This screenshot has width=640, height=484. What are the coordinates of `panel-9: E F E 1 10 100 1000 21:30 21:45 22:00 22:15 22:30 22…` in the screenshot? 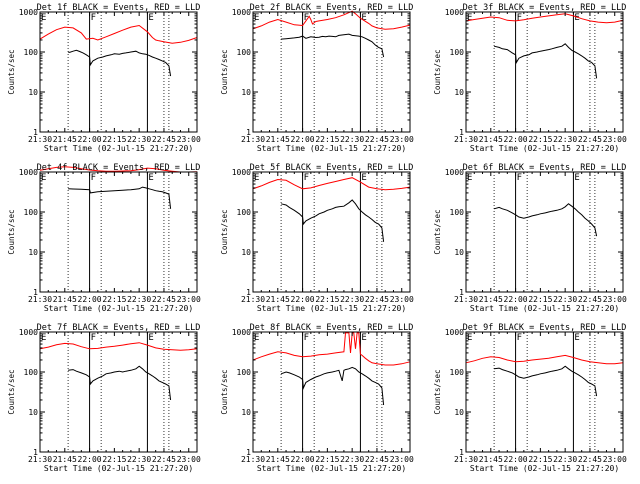 It's located at (530, 398).